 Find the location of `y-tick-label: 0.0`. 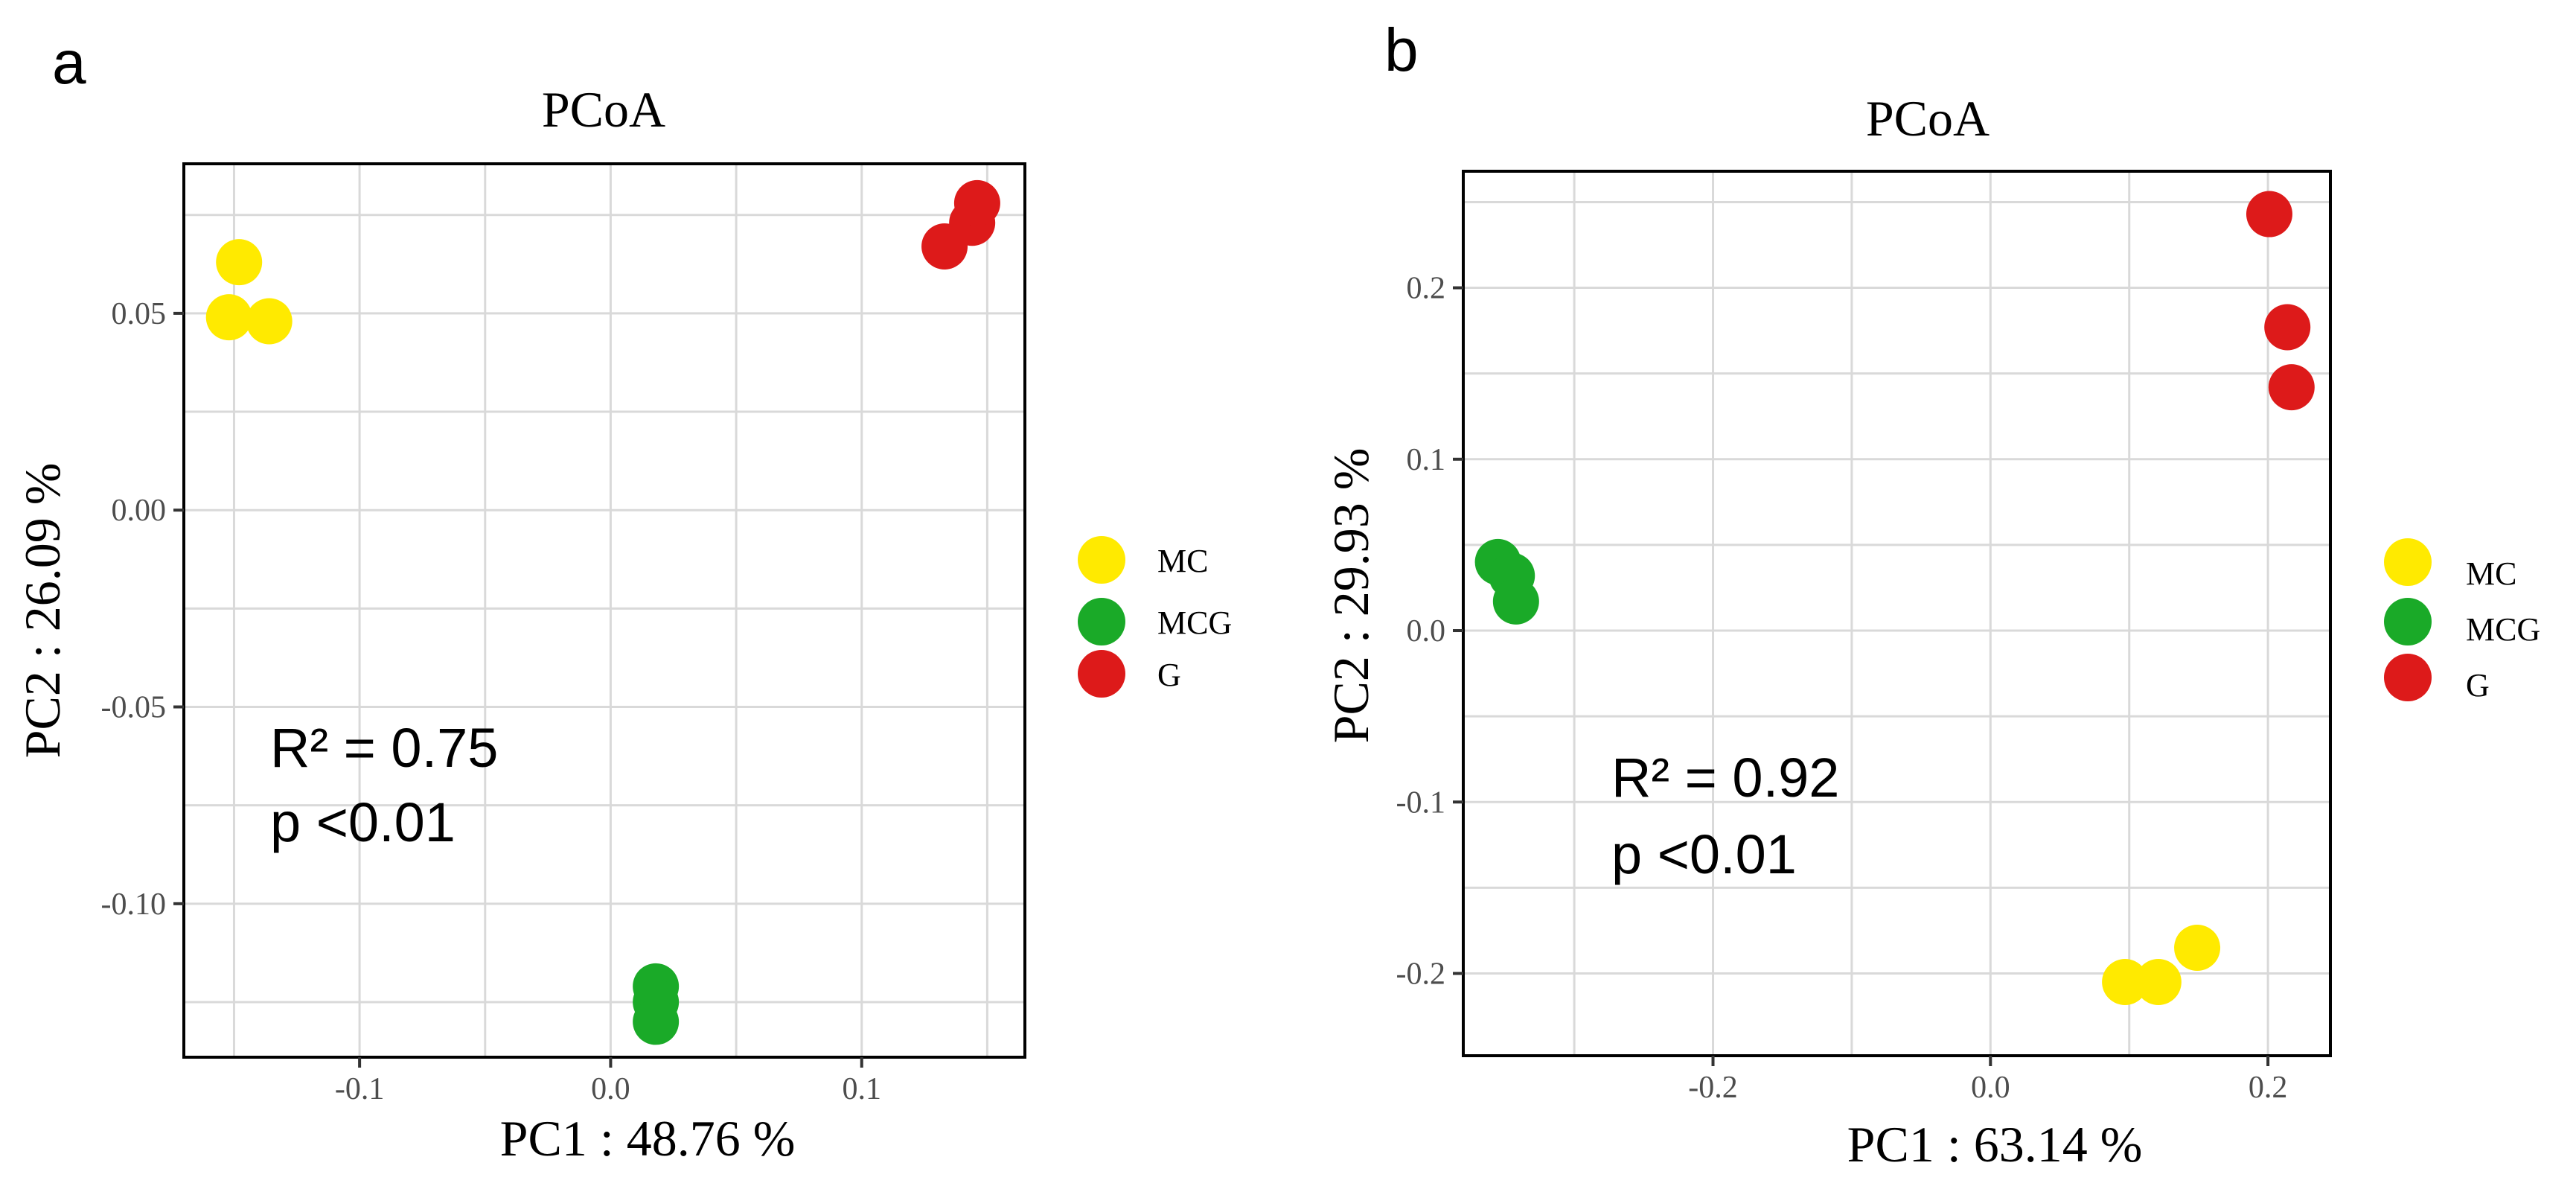

y-tick-label: 0.0 is located at coordinates (1426, 631).